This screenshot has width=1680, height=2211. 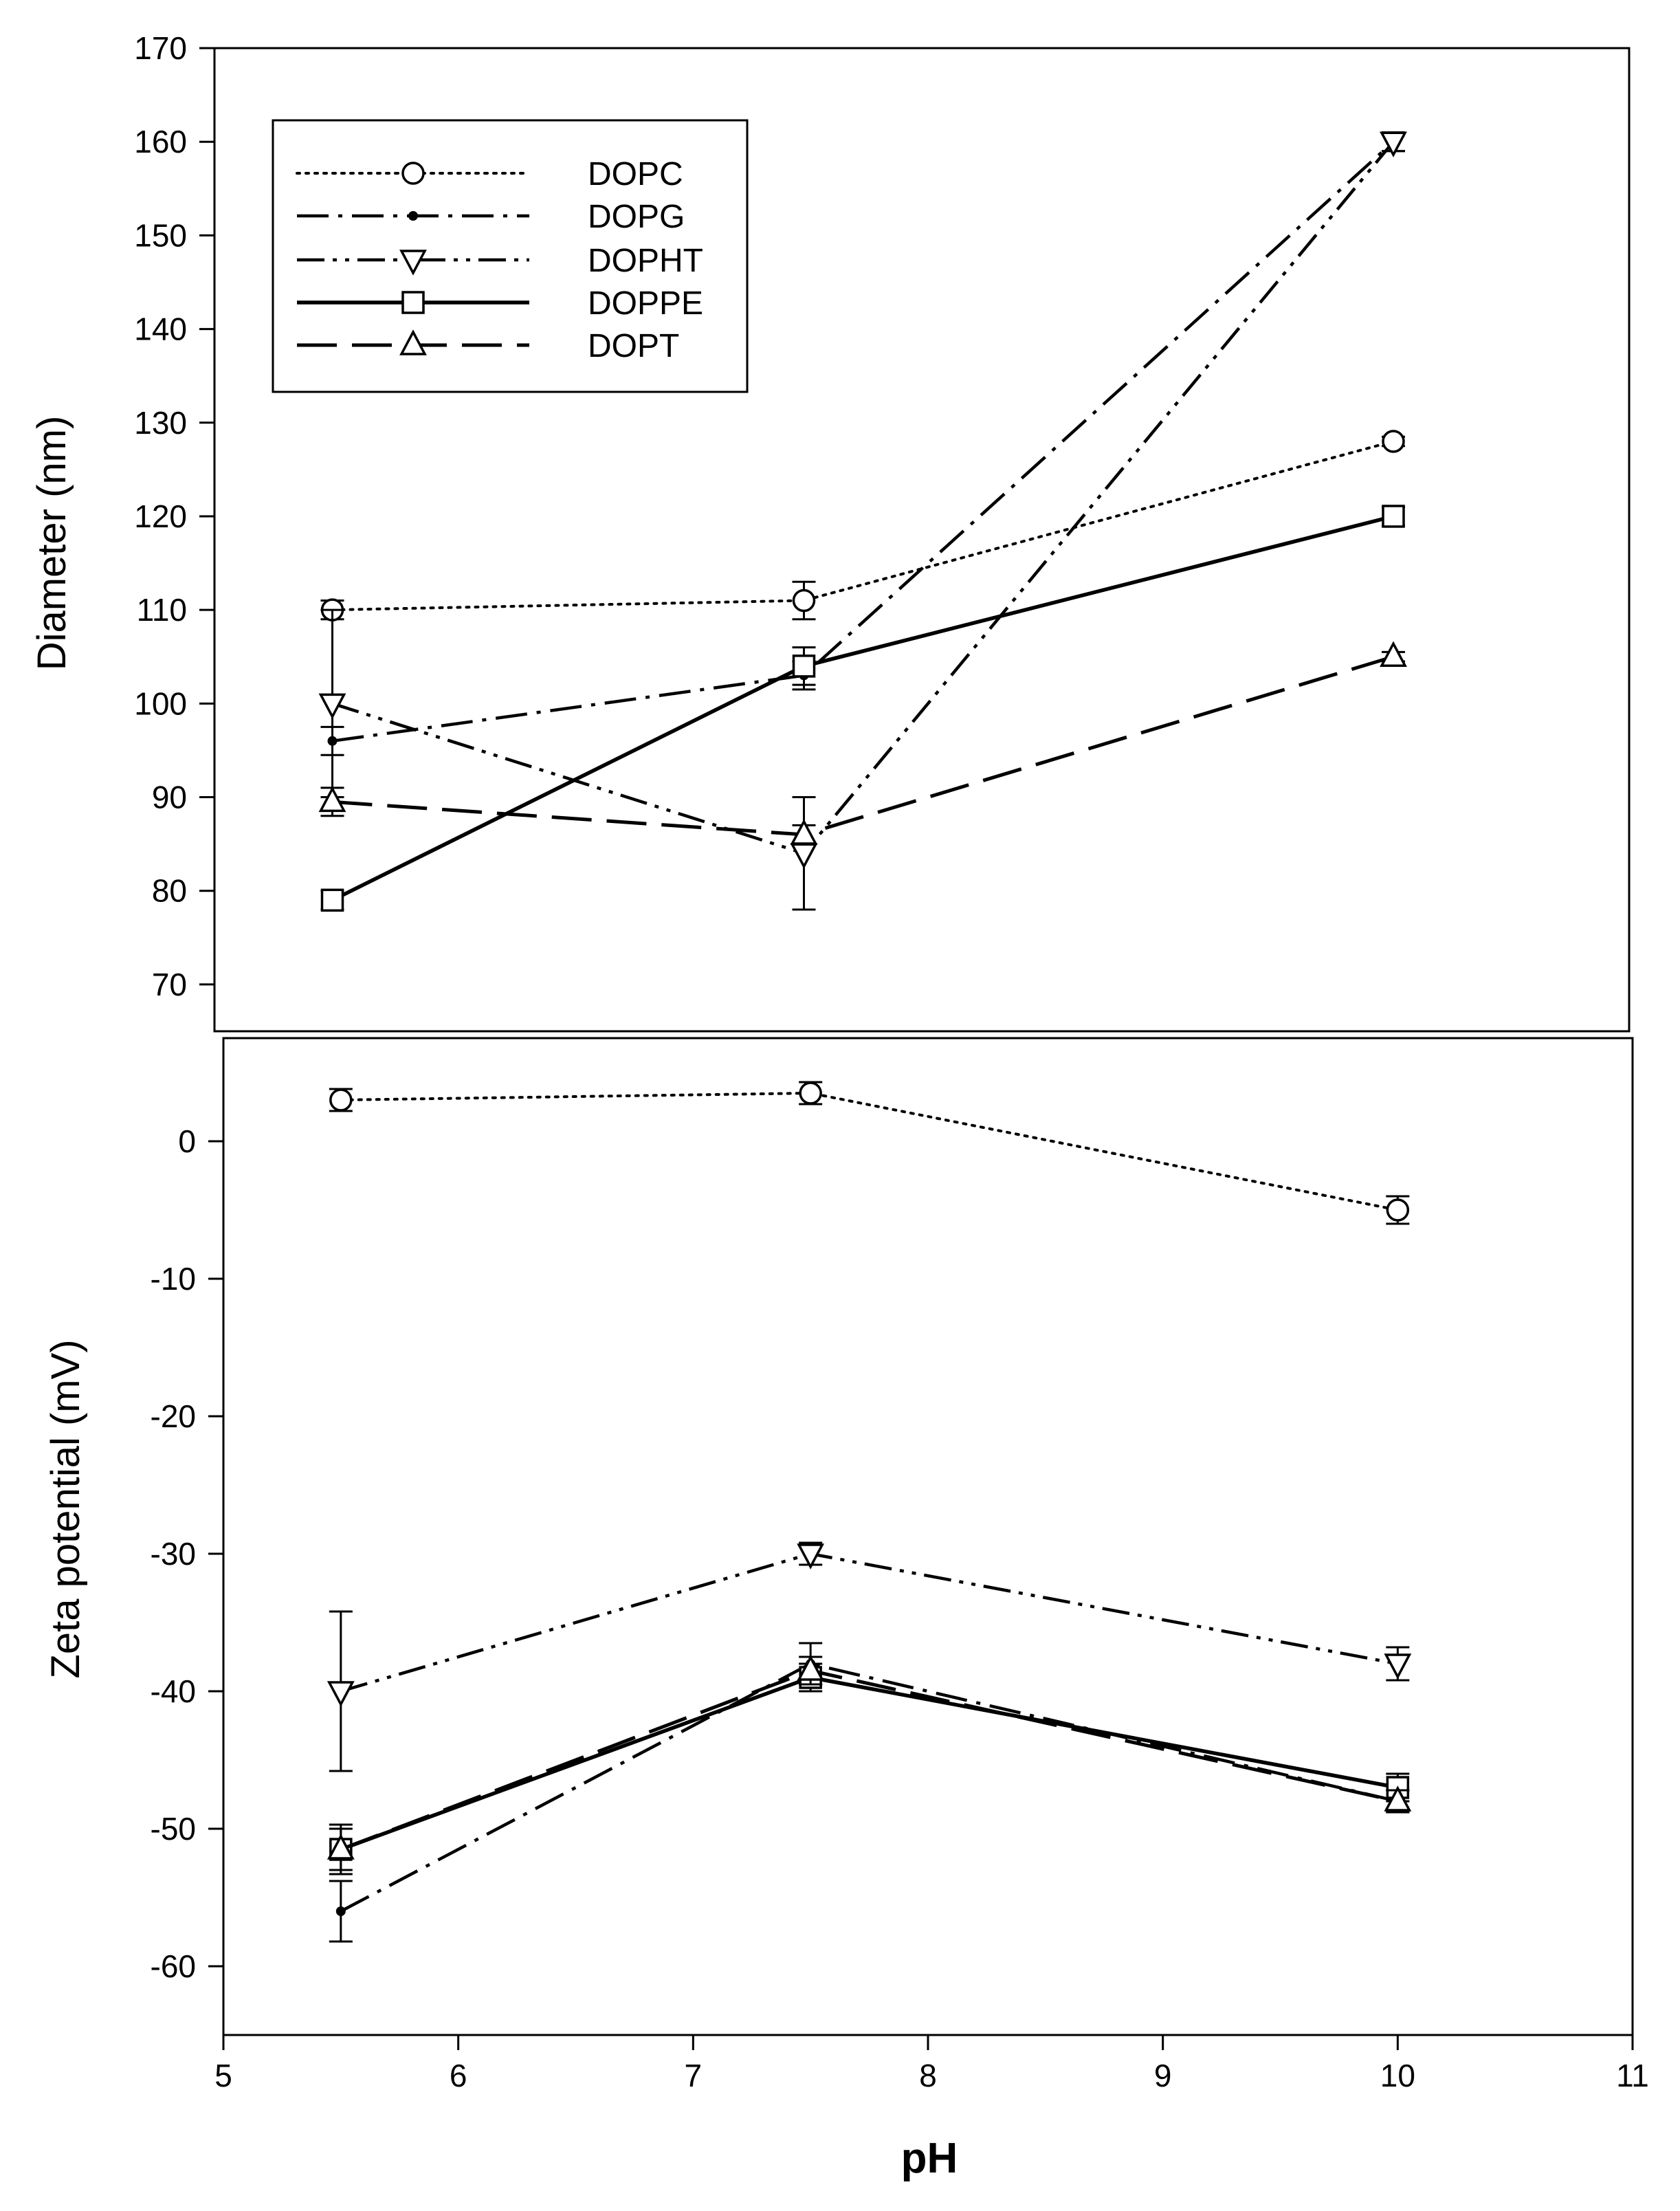 What do you see at coordinates (173, 1279) in the screenshot?
I see `zeta-y-tick-label: -10` at bounding box center [173, 1279].